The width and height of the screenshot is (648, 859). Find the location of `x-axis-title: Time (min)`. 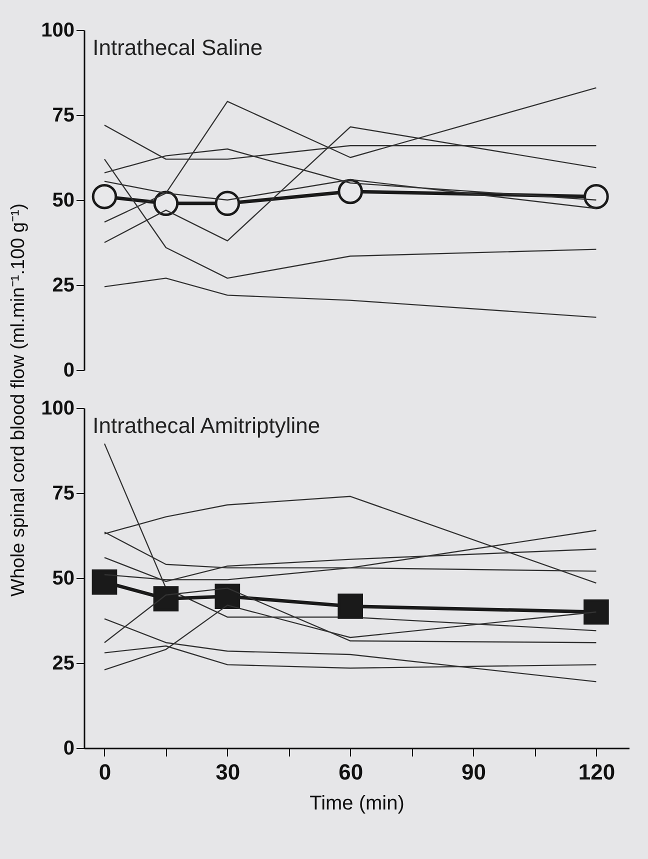

x-axis-title: Time (min) is located at coordinates (357, 803).